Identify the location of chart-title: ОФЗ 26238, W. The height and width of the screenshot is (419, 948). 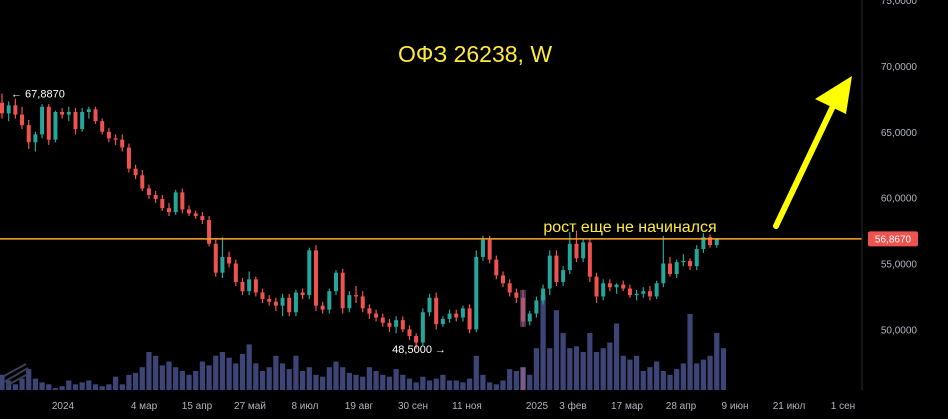
(475, 54).